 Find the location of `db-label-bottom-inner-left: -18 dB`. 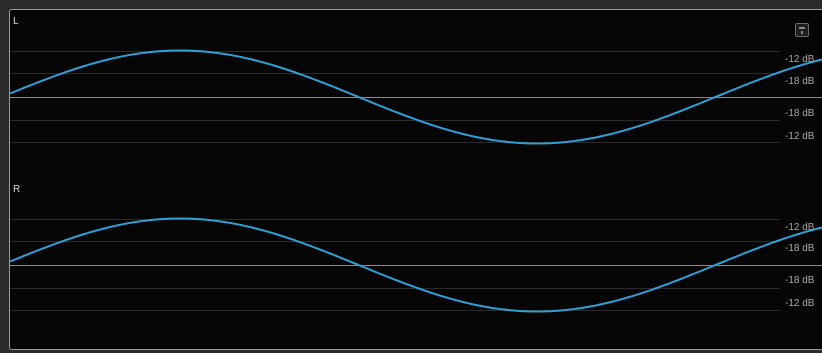

db-label-bottom-inner-left: -18 dB is located at coordinates (800, 113).